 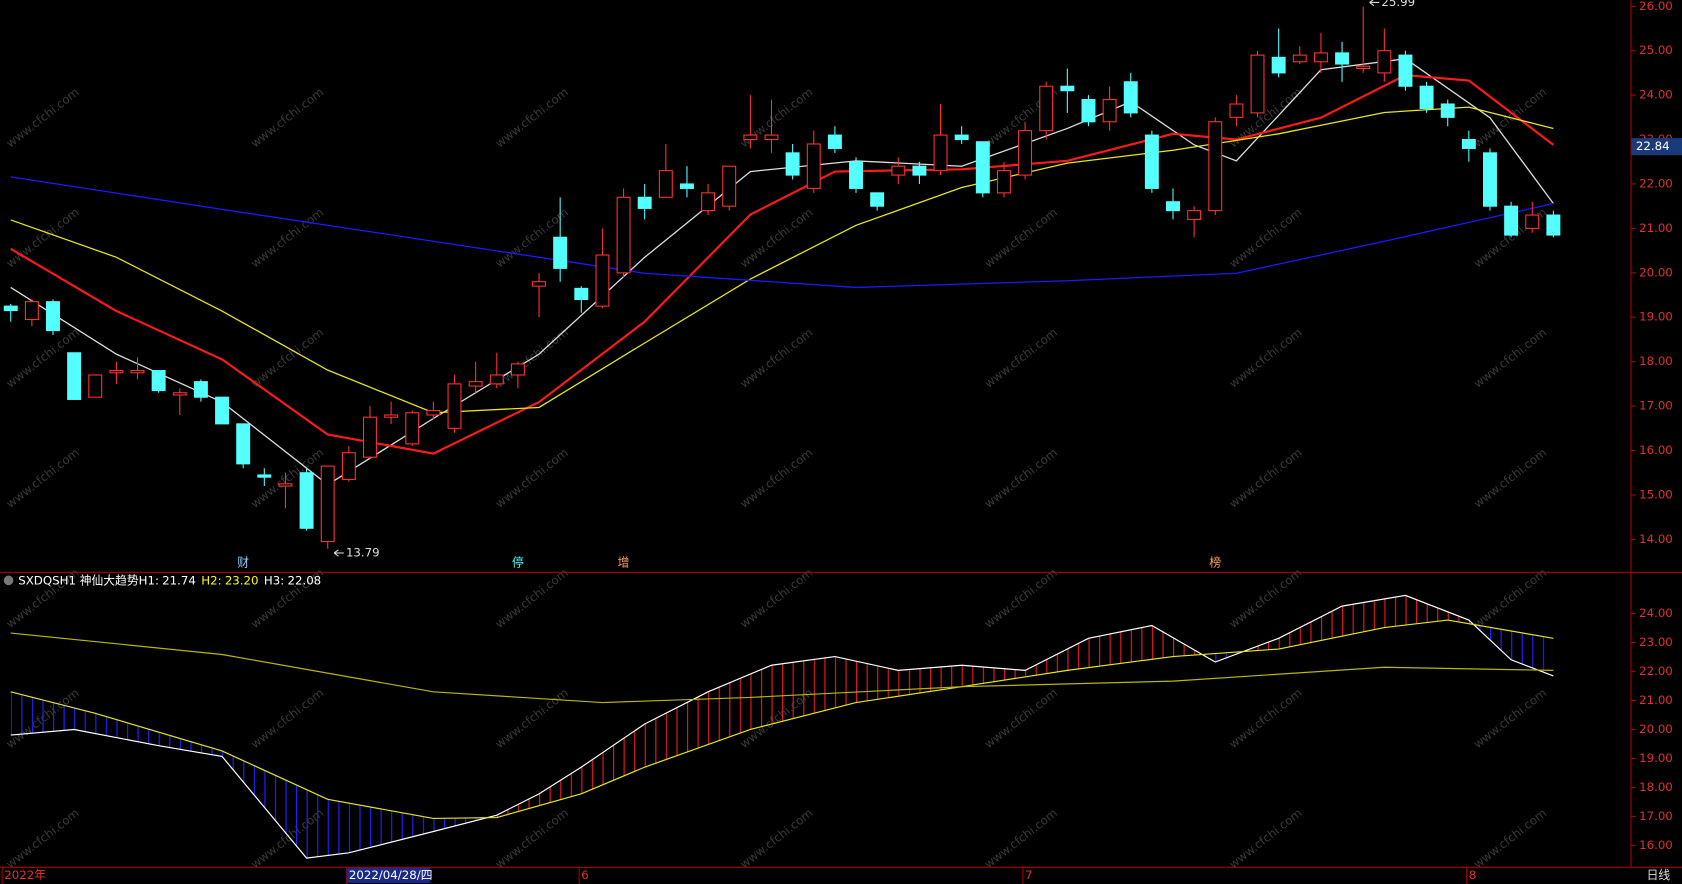 I want to click on last-price-box, so click(x=1656, y=147).